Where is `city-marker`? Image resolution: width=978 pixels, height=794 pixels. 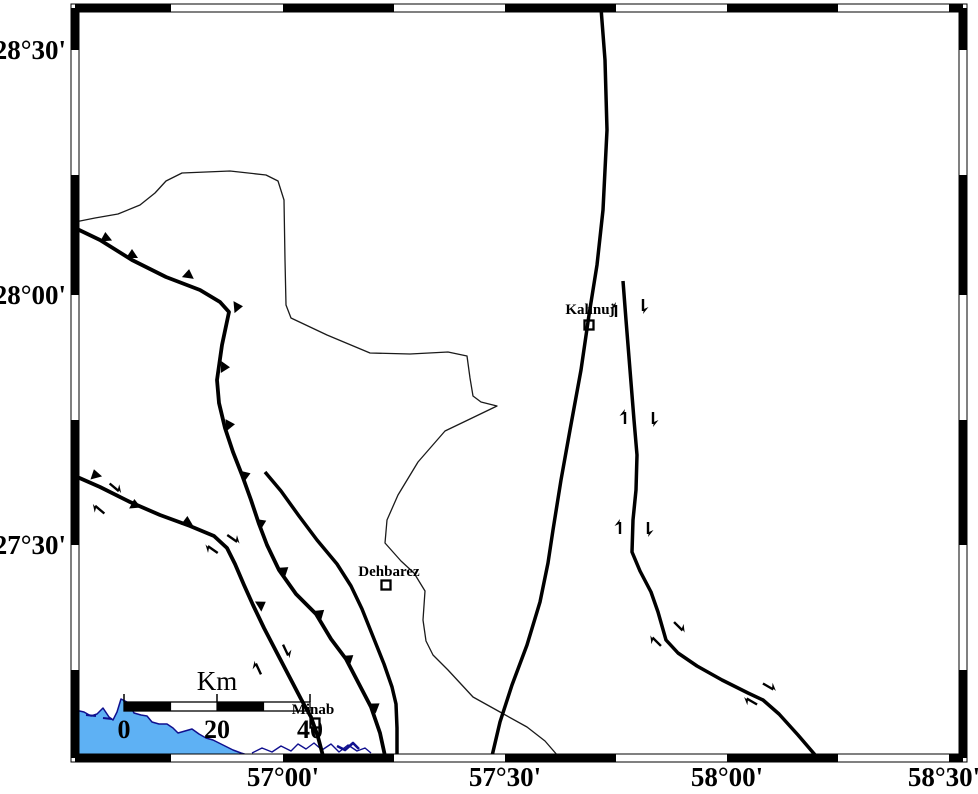 city-marker is located at coordinates (386, 585).